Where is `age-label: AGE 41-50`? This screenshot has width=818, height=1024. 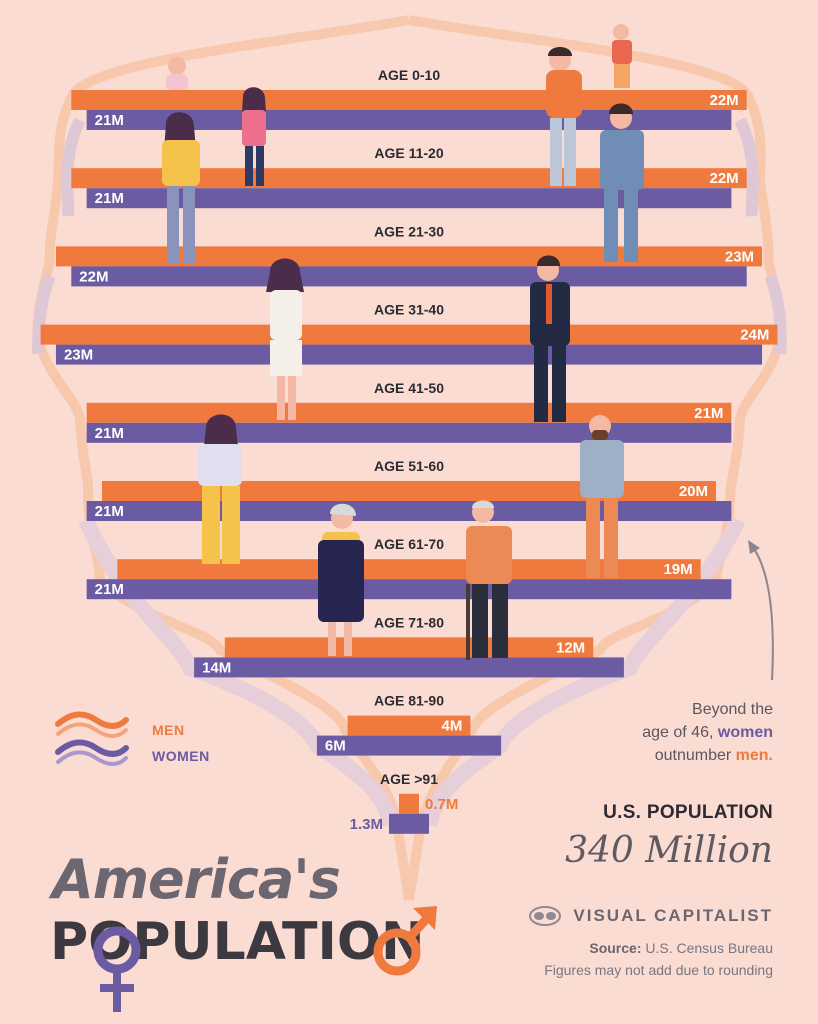
age-label: AGE 41-50 is located at coordinates (409, 388).